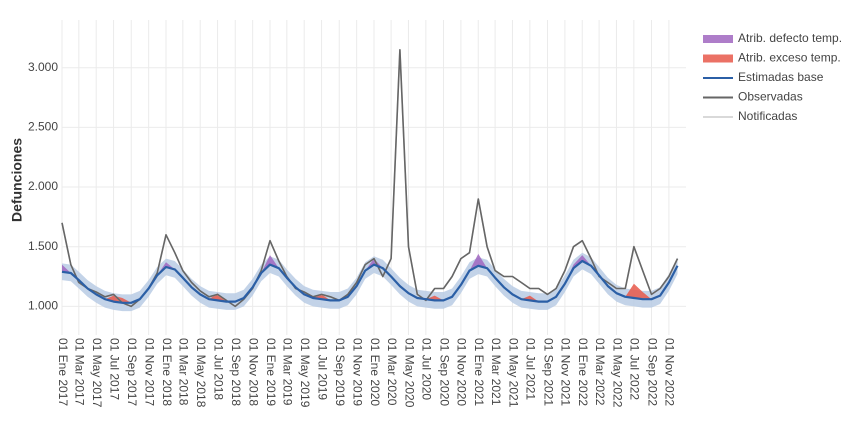 Image resolution: width=857 pixels, height=431 pixels. What do you see at coordinates (114, 369) in the screenshot?
I see `x-tick-label: 01 Jul 2017` at bounding box center [114, 369].